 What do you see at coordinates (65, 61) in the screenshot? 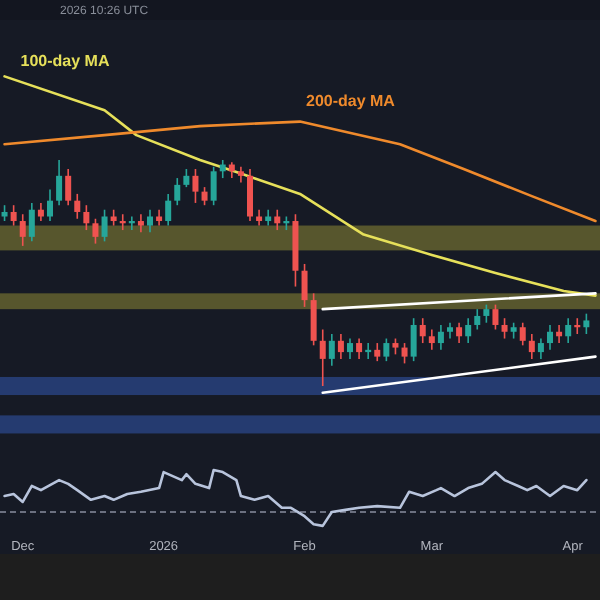
I see `series-label: 100-day MA` at bounding box center [65, 61].